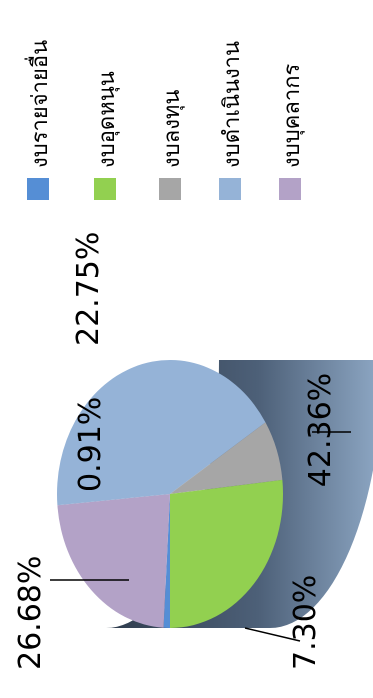  I want to click on legend-swatch-งบอุดหนุน, so click(105, 189).